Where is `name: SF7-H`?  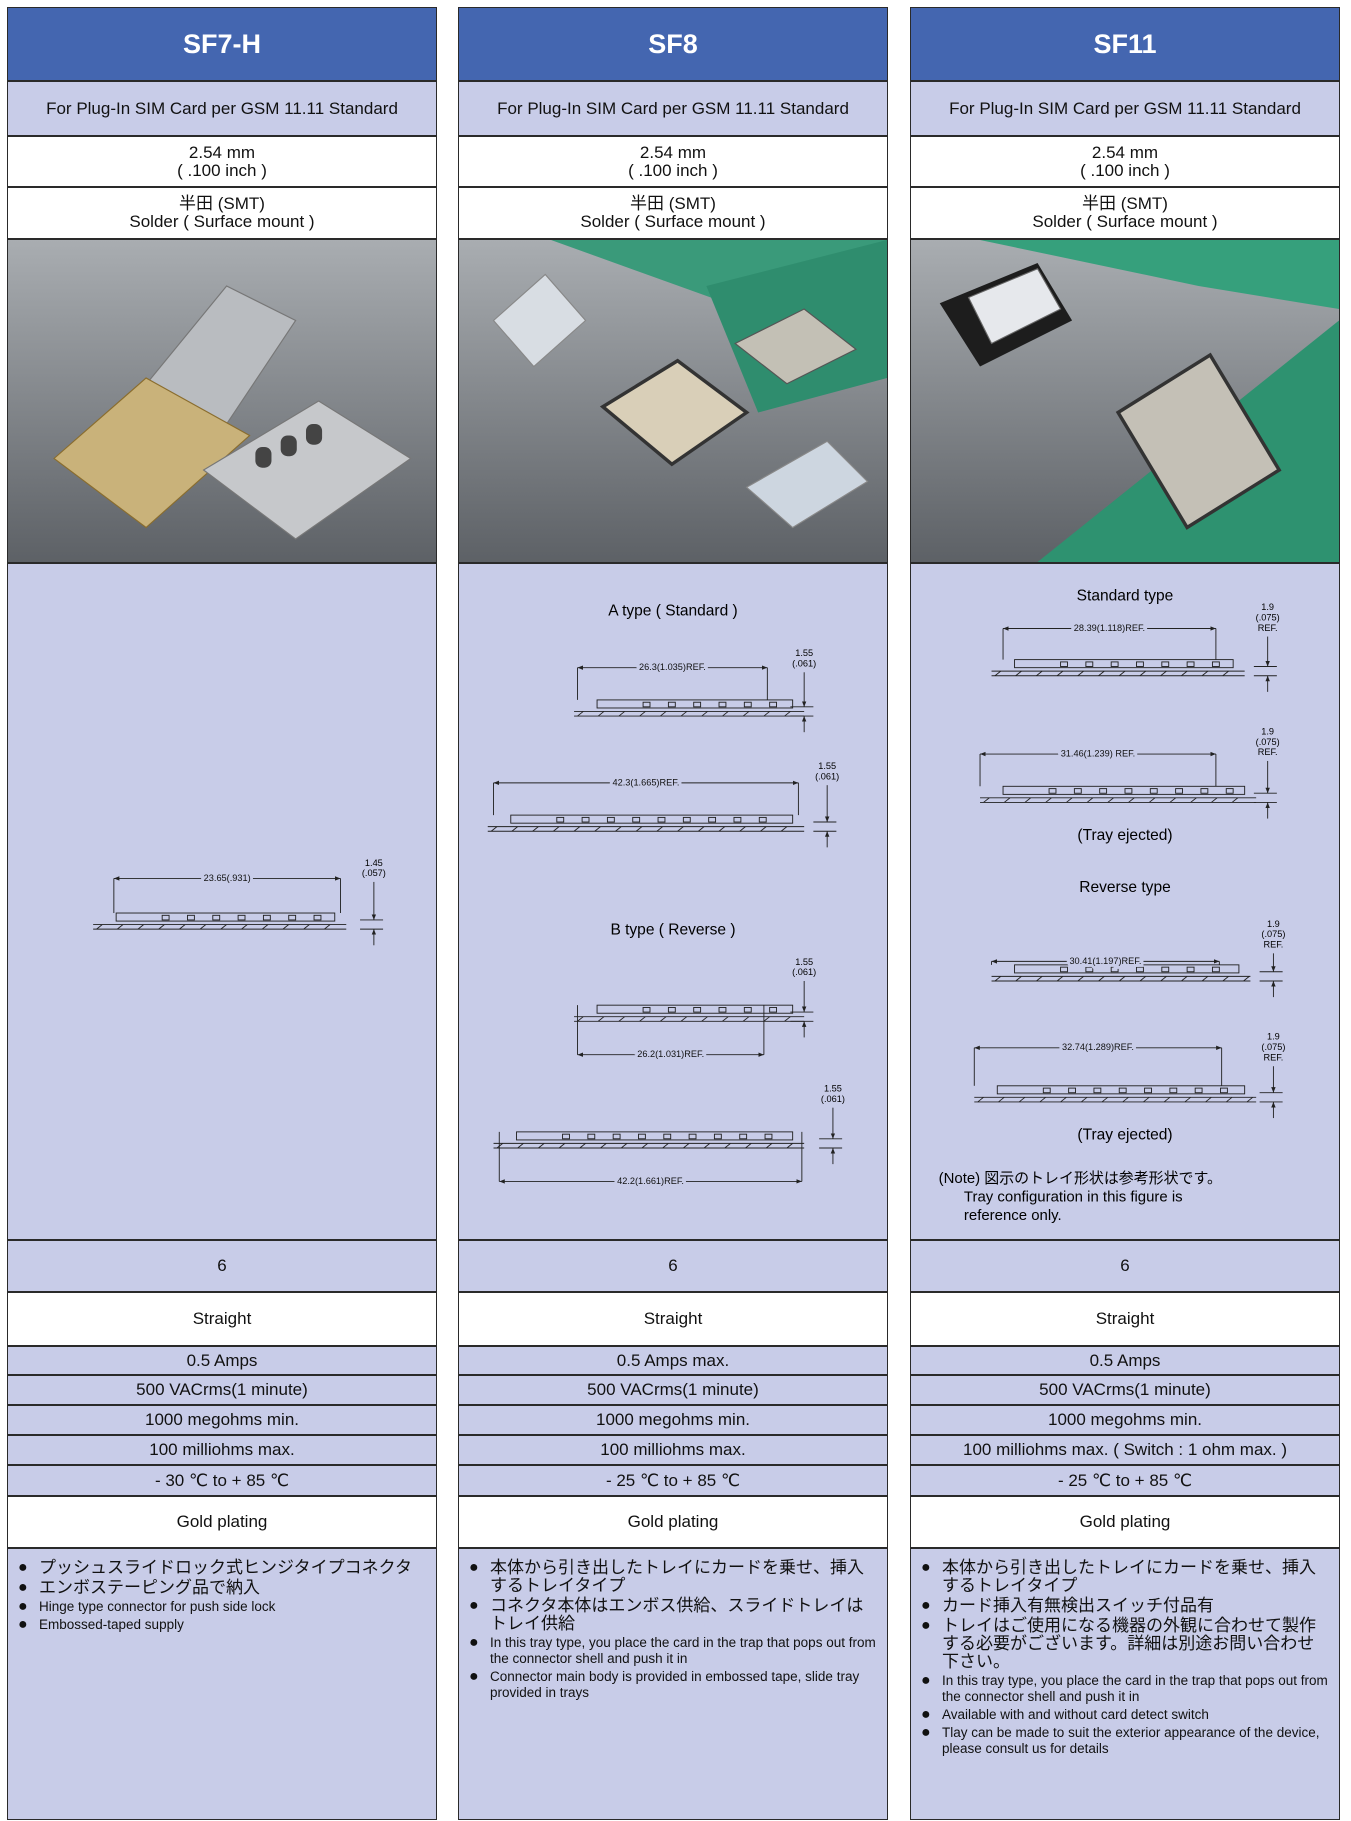 name: SF7-H is located at coordinates (221, 43).